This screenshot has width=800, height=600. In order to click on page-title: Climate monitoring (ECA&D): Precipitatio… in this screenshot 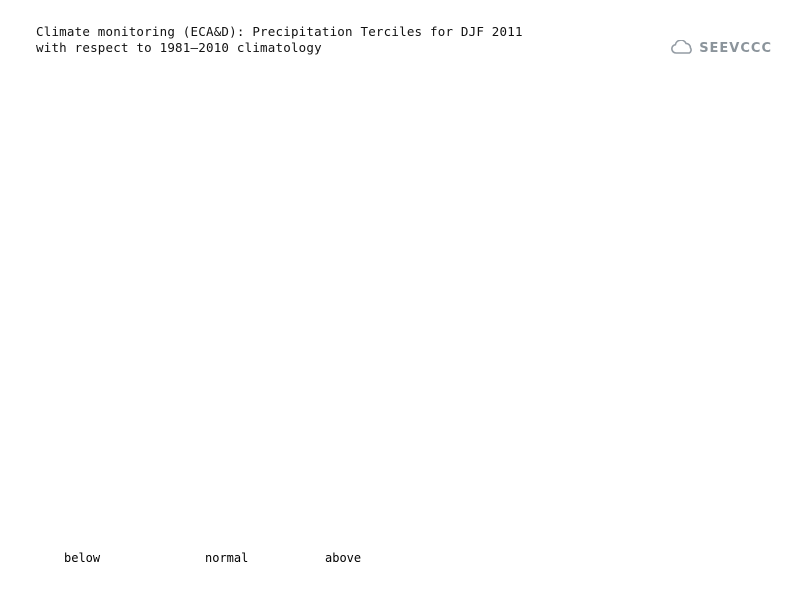, I will do `click(279, 40)`.